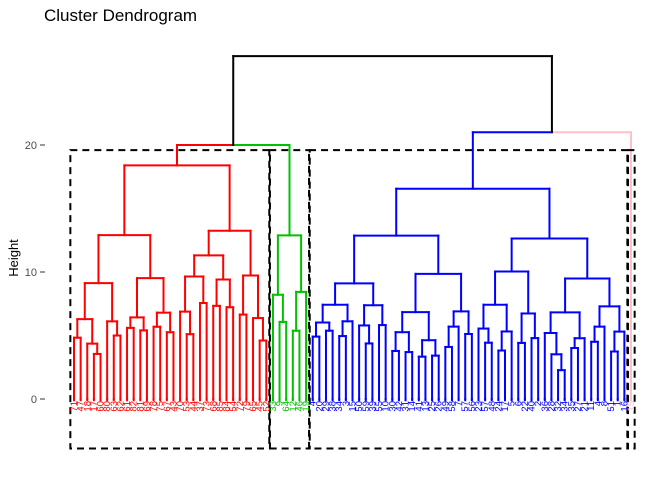  Describe the element at coordinates (406, 406) in the screenshot. I see `leaf-label: 31` at that location.